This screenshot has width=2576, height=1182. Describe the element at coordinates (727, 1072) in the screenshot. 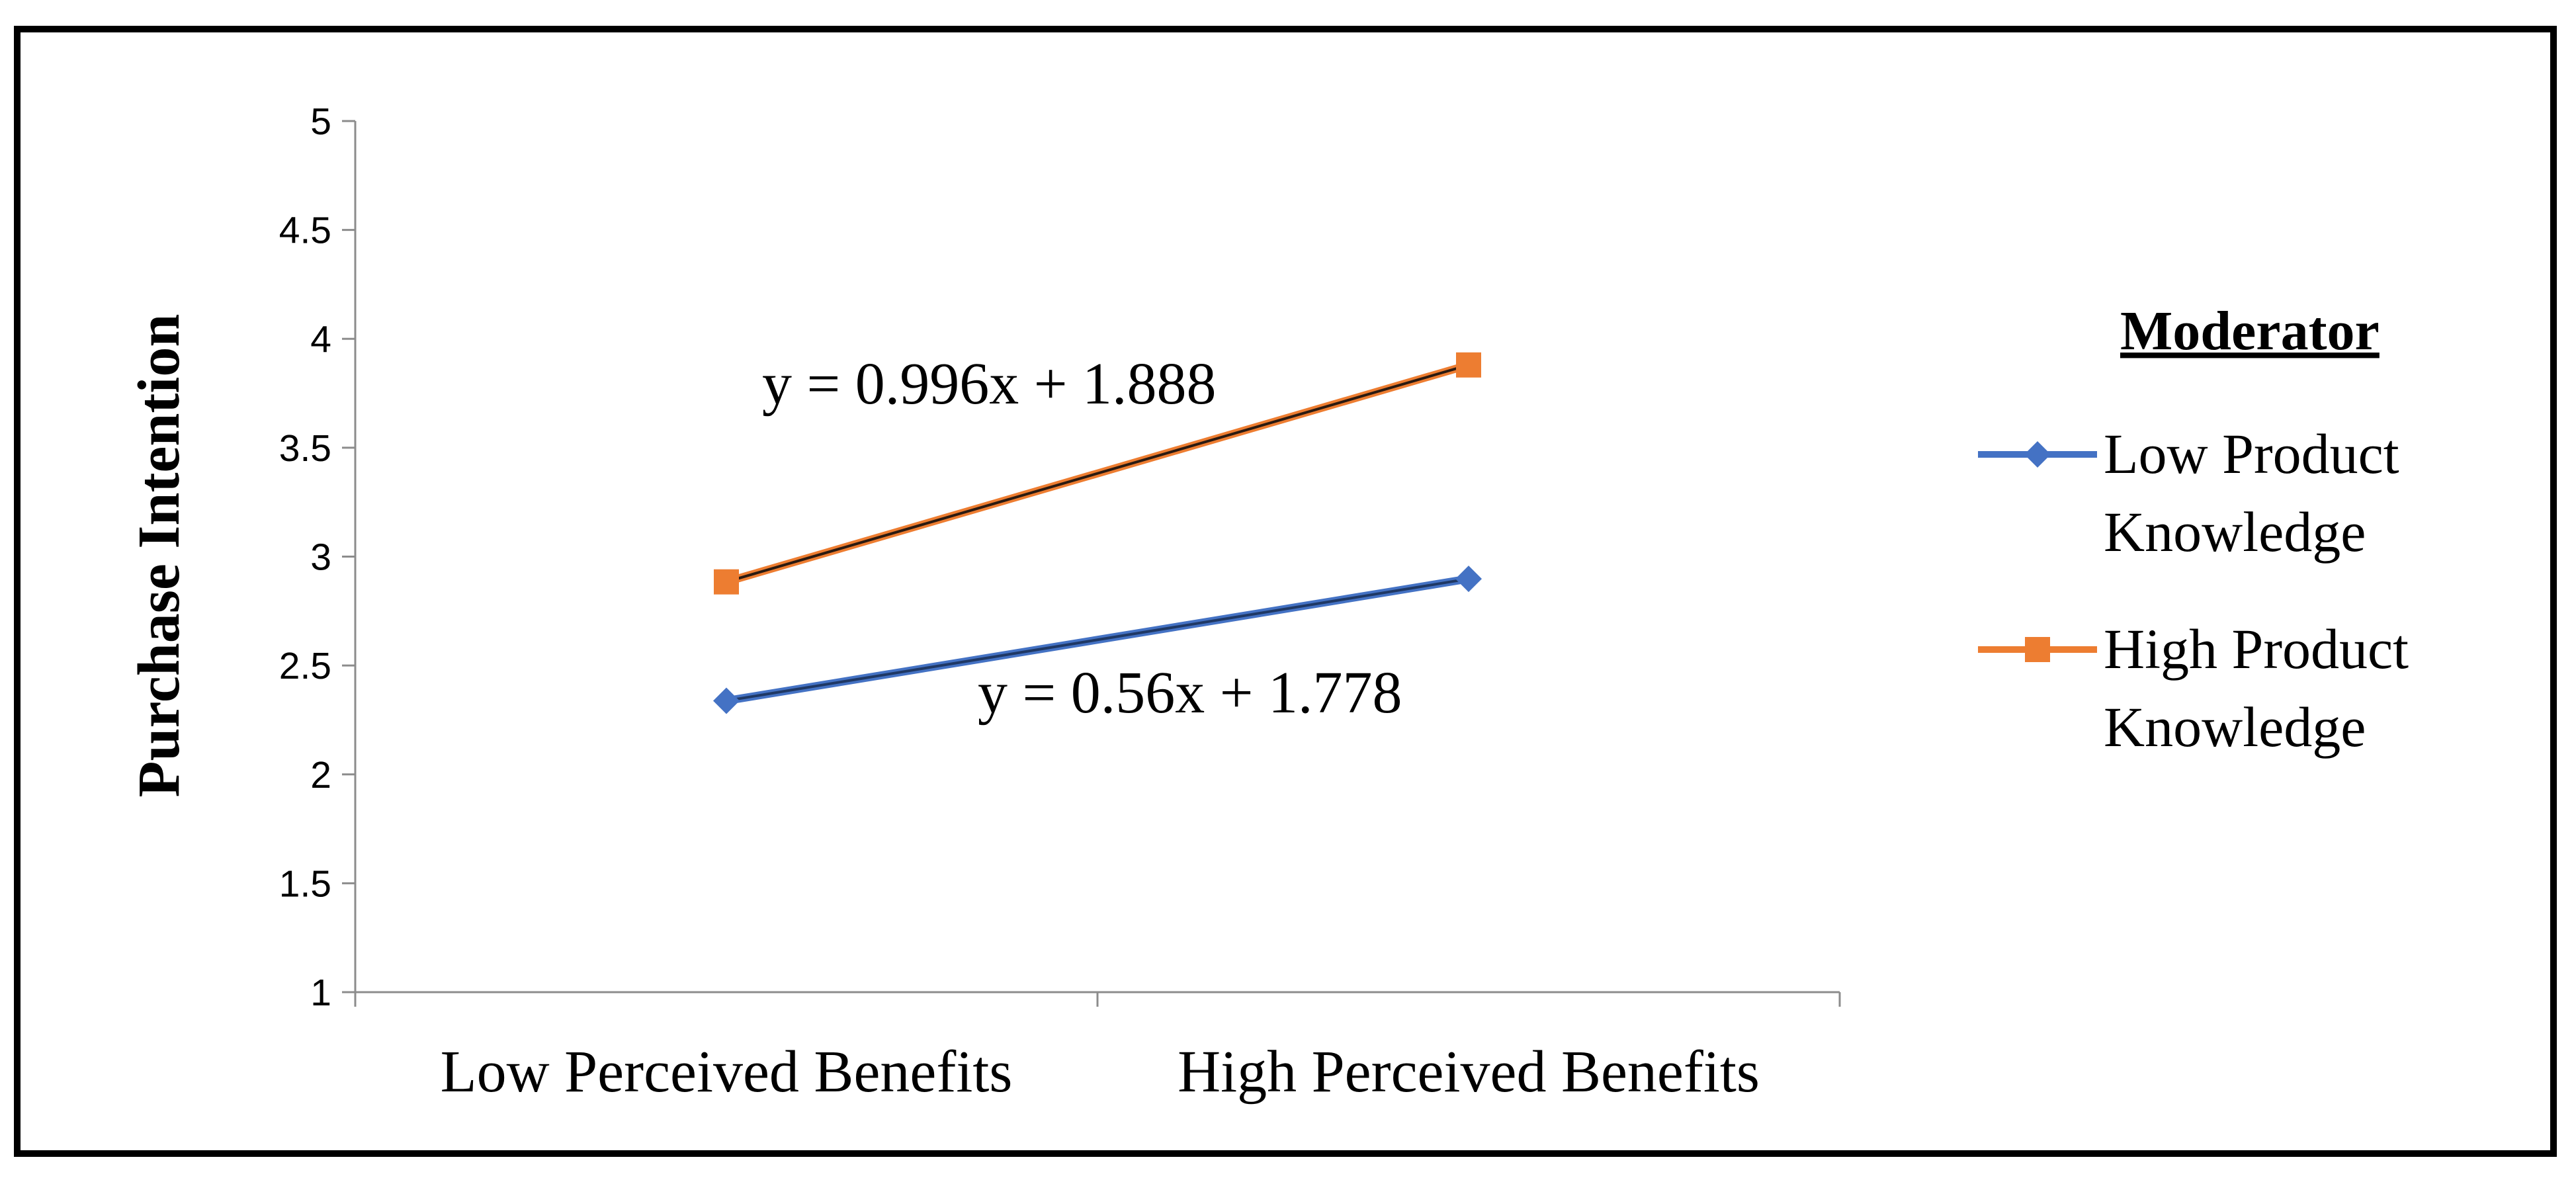

I see `x-category-label: Low Perceived Benefits` at that location.